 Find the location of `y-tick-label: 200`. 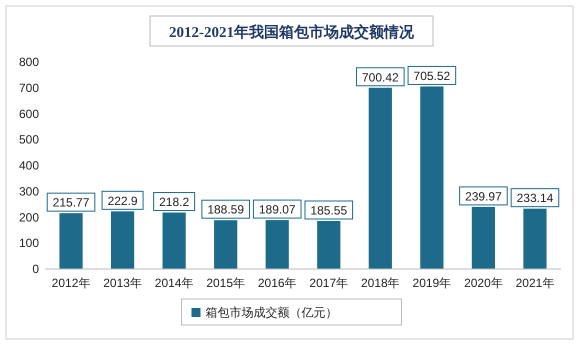

y-tick-label: 200 is located at coordinates (29, 217).